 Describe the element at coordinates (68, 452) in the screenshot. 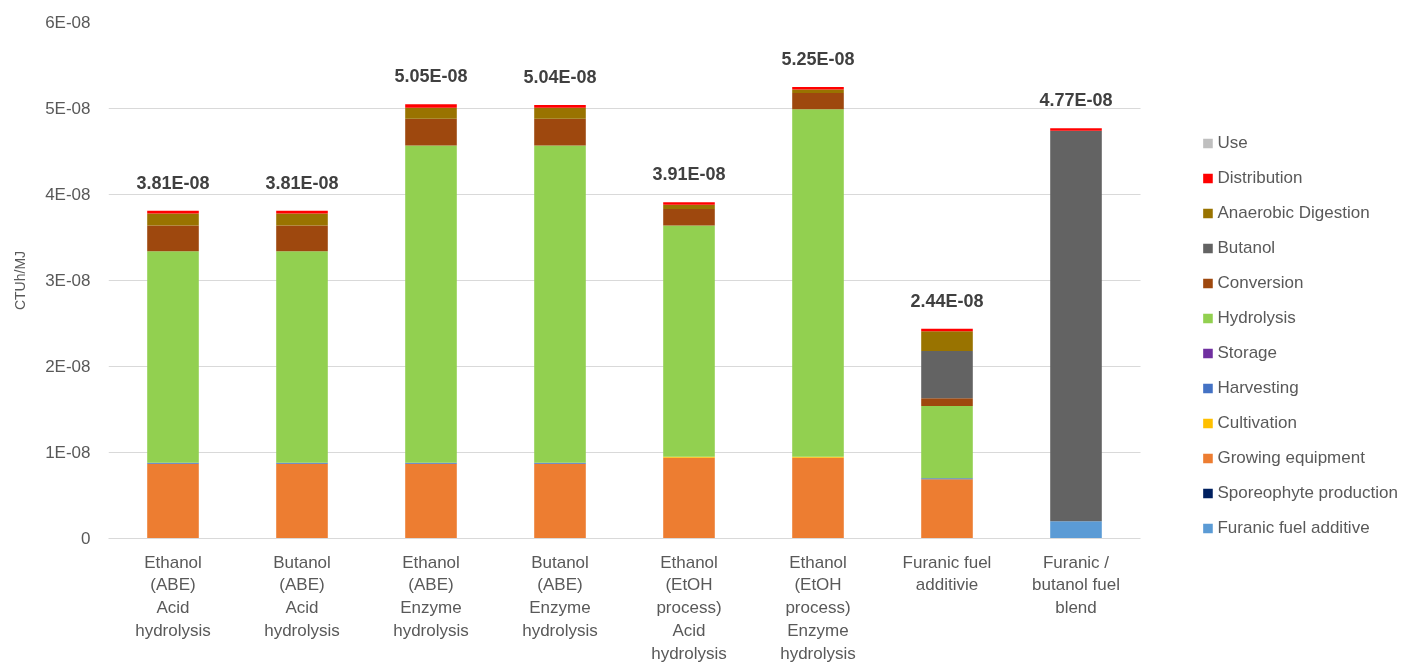

I see `y-tick-label: 1E-08` at that location.